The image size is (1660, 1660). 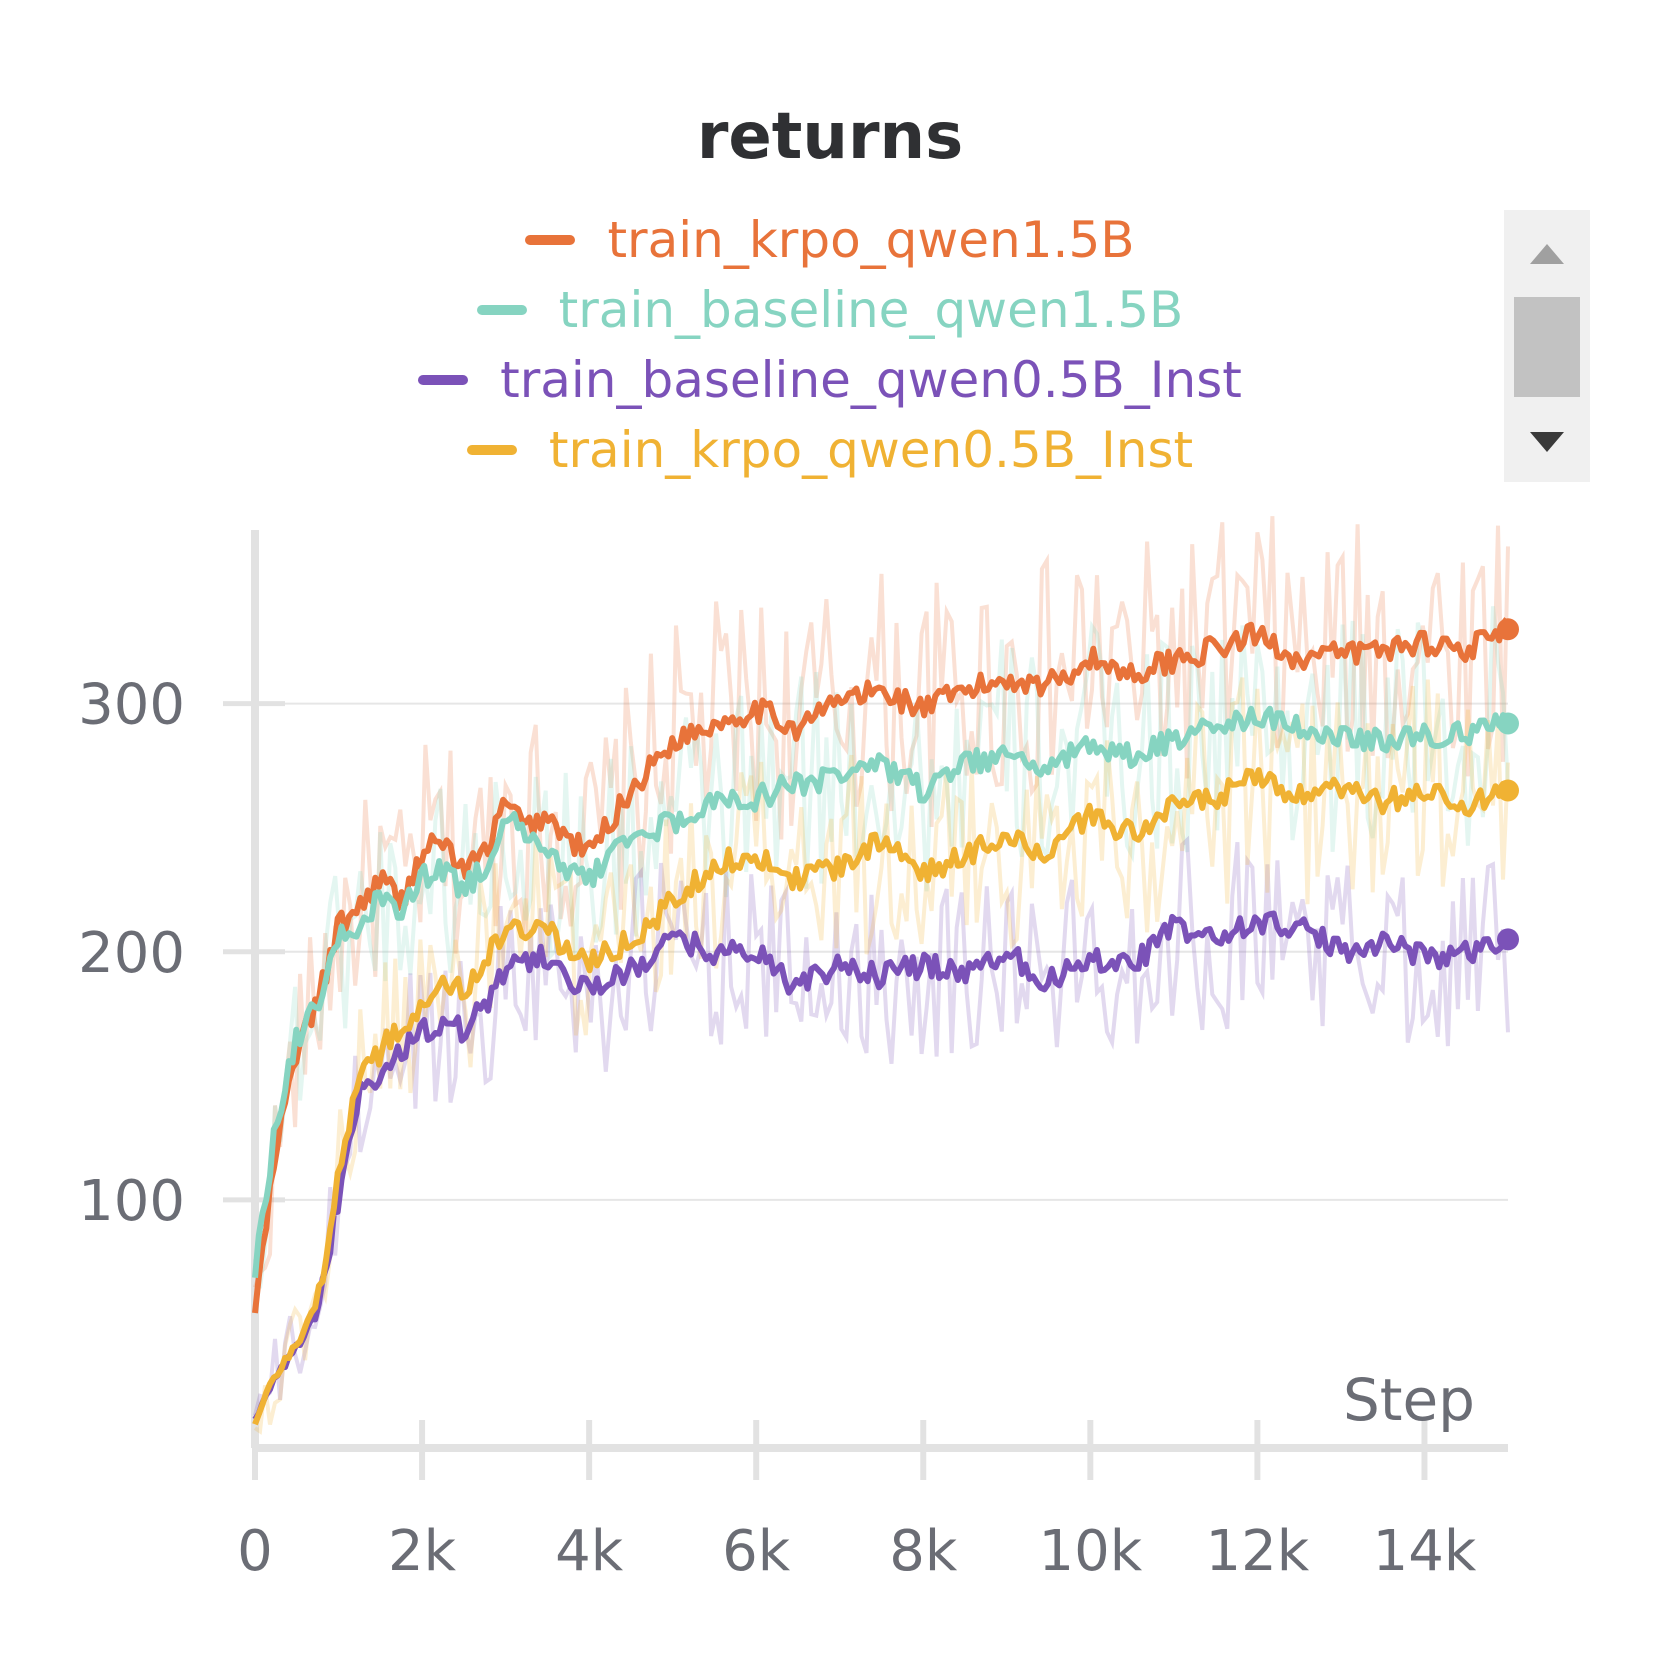 I want to click on scroll-thumb, so click(x=1547, y=347).